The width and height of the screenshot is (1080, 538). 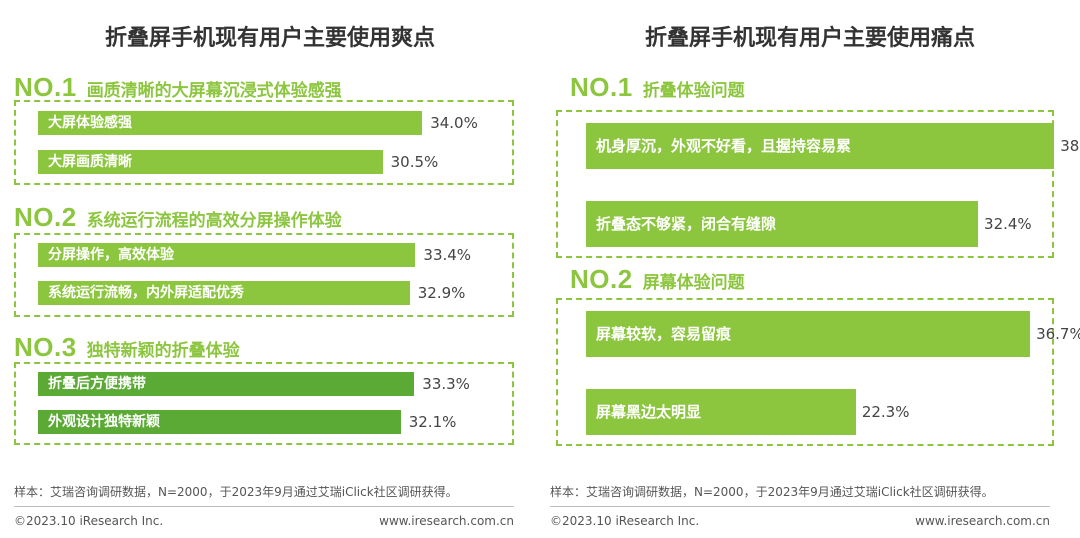 I want to click on left-group-3-heading: NO.3 独特新颖的折叠体验, so click(x=127, y=347).